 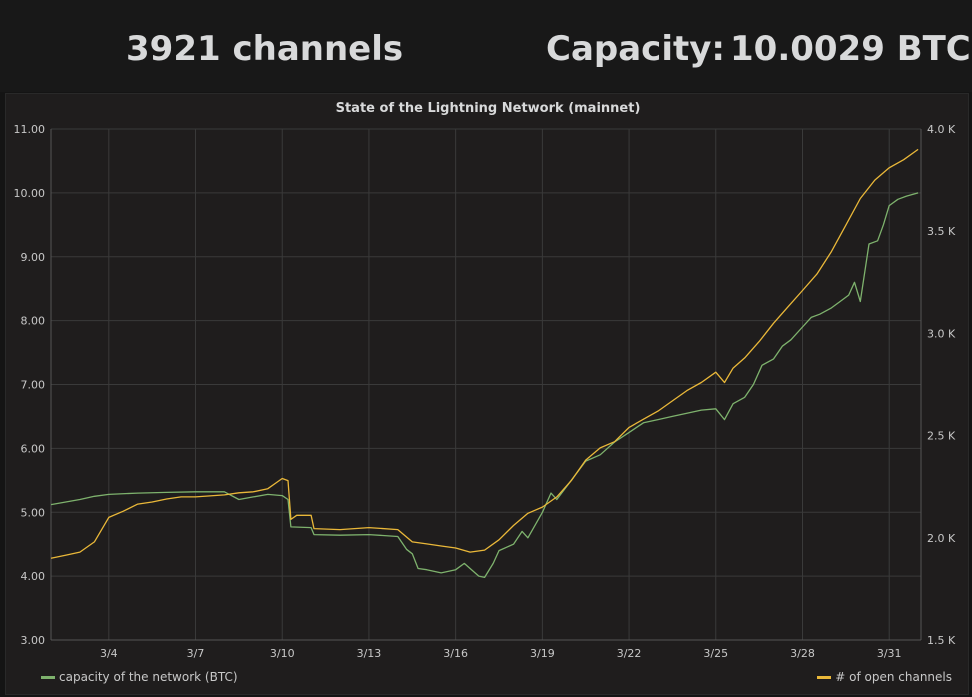 What do you see at coordinates (282, 653) in the screenshot?
I see `x-tick-label: 3/10` at bounding box center [282, 653].